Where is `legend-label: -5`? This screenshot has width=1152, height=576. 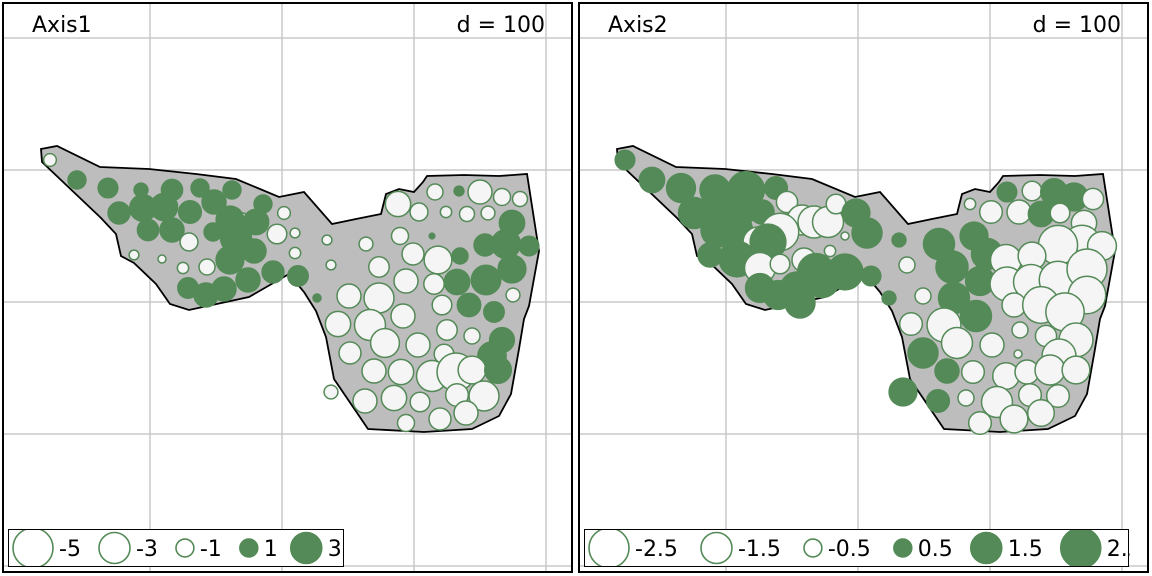 legend-label: -5 is located at coordinates (70, 549).